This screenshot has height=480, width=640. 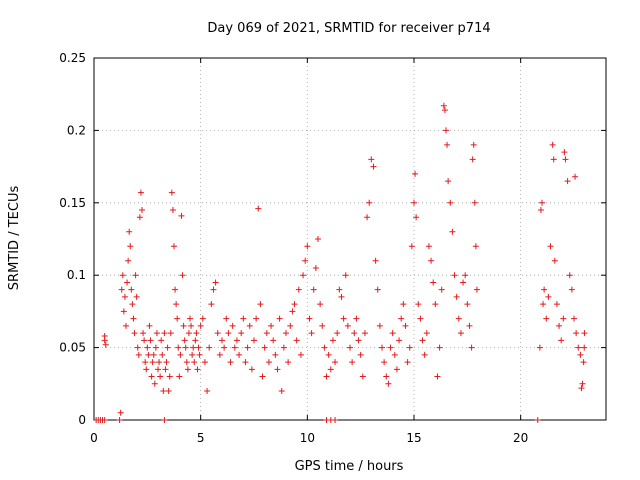 I want to click on y-tick-label: 0.15, so click(x=72, y=203).